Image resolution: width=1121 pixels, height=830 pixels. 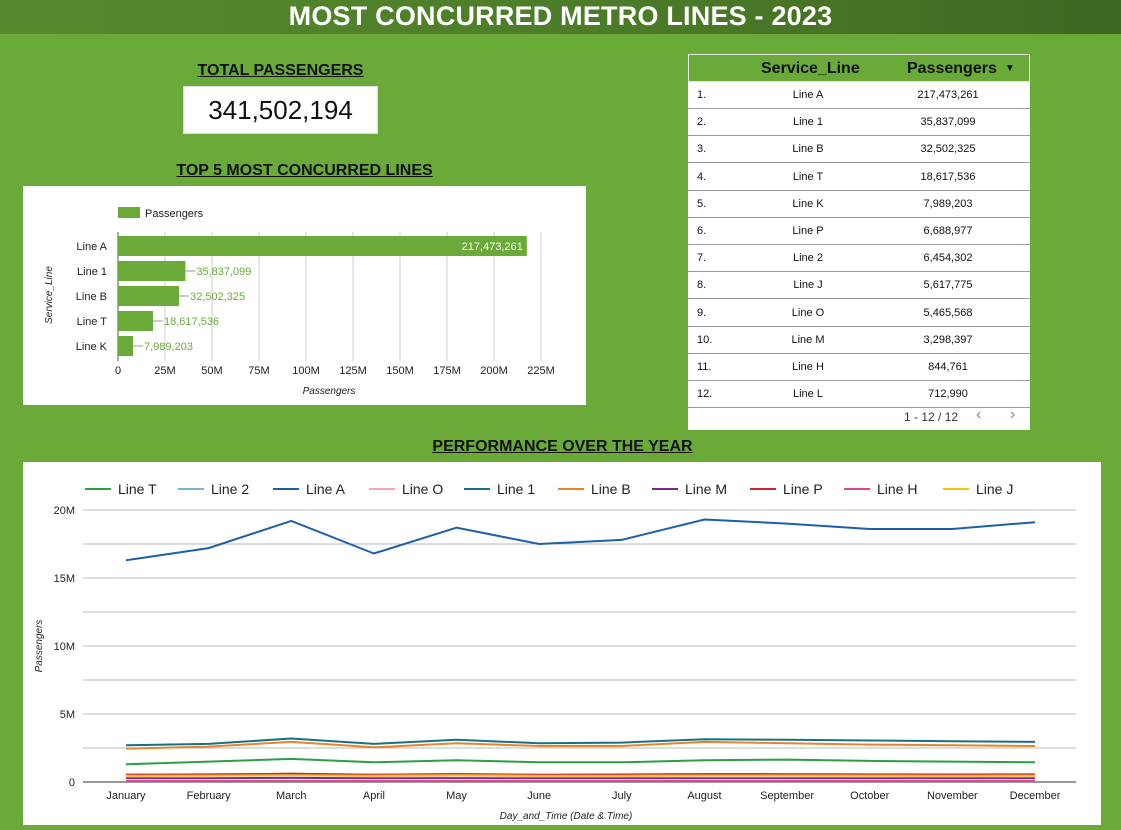 I want to click on legend-label: Line O, so click(x=422, y=489).